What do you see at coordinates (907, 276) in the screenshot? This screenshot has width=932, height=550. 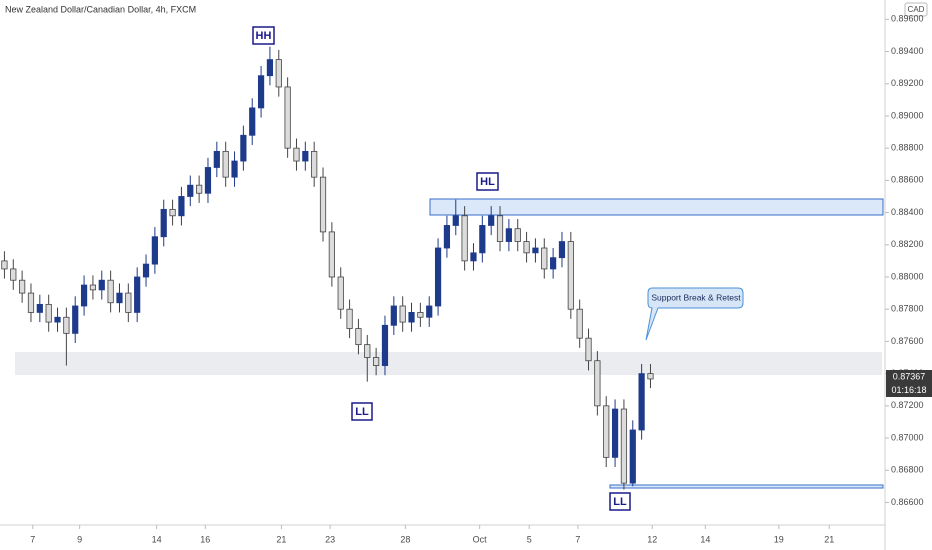 I see `y-tick-label: 0.88000` at bounding box center [907, 276].